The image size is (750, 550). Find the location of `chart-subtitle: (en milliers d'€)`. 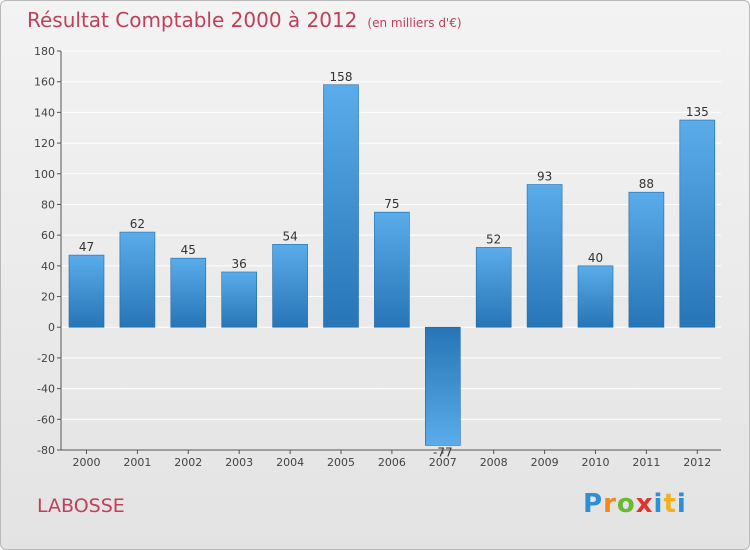

chart-subtitle: (en milliers d'€) is located at coordinates (414, 23).